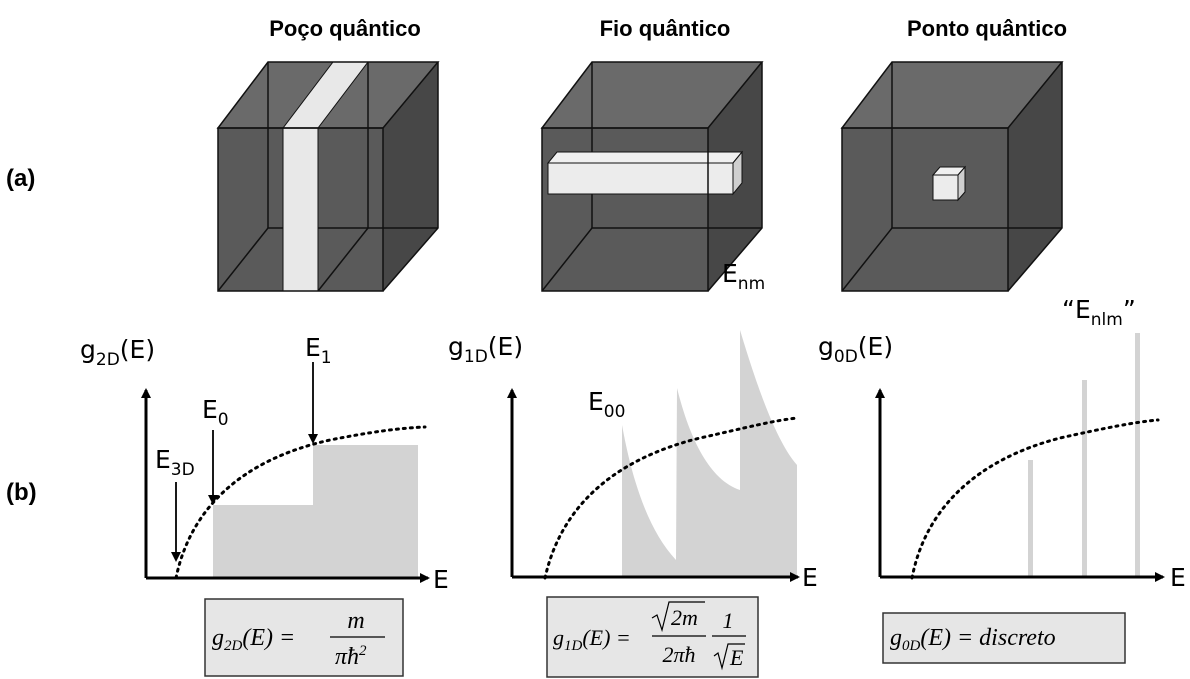 The height and width of the screenshot is (679, 1190). I want to click on annotation: E00, so click(606, 404).